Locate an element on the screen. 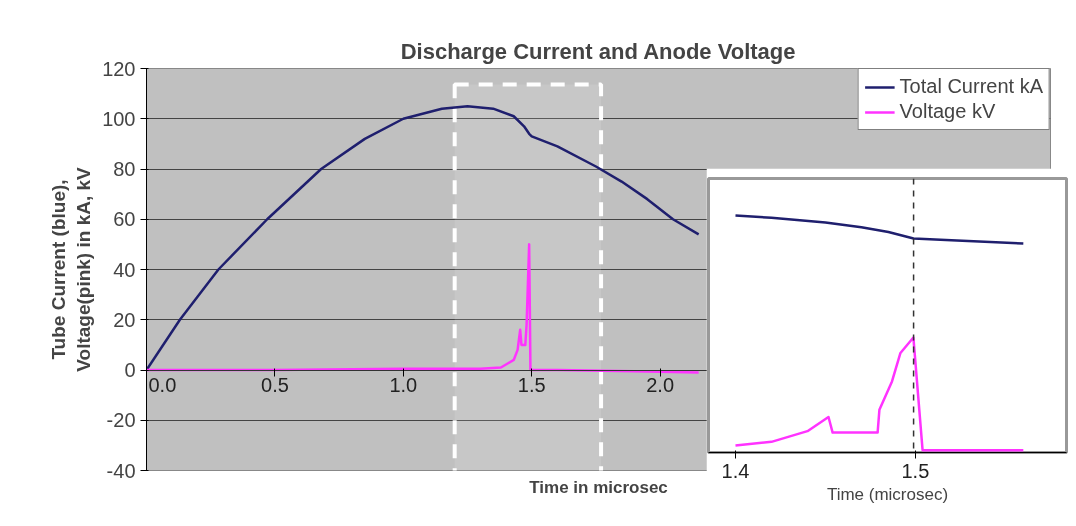  y-tick-label: 20 is located at coordinates (124, 319).